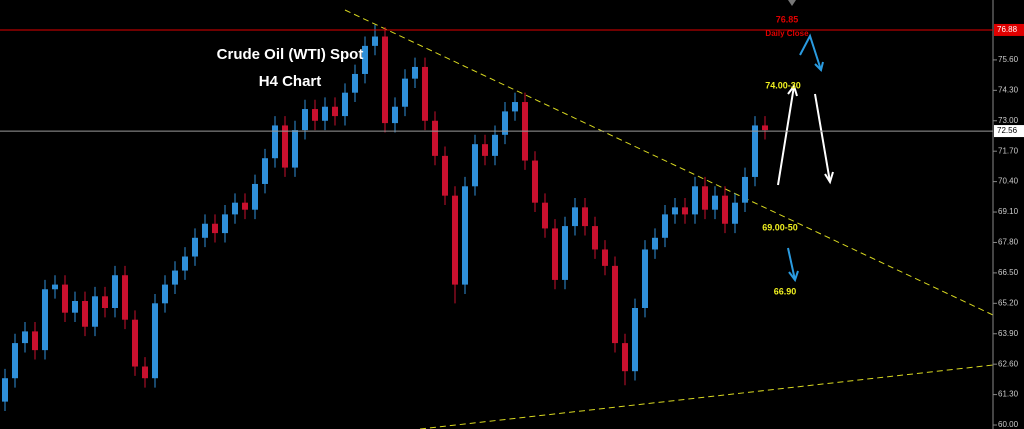  I want to click on y-tick-label: 74.30, so click(1008, 89).